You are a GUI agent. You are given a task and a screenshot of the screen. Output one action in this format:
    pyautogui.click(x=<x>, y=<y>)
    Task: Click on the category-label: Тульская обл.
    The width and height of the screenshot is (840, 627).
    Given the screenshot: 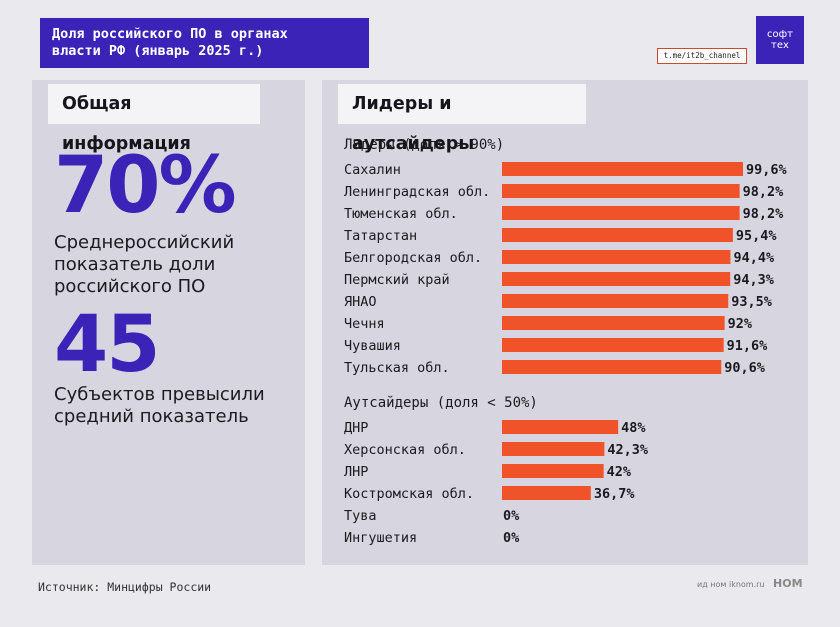 What is the action you would take?
    pyautogui.click(x=397, y=368)
    